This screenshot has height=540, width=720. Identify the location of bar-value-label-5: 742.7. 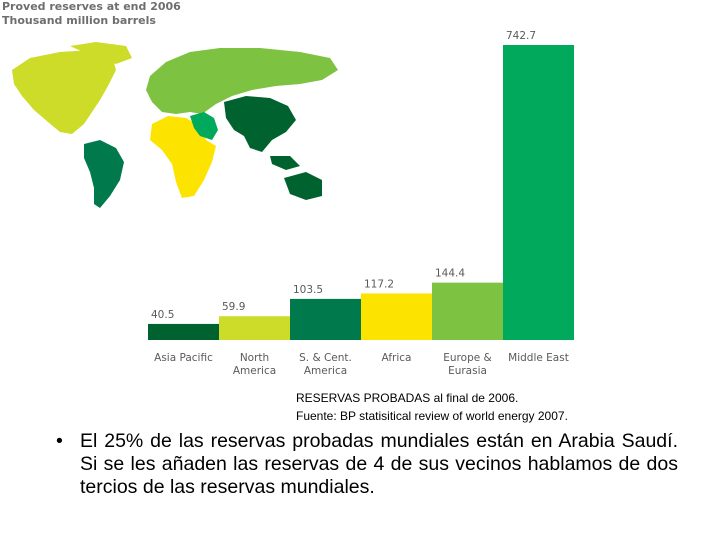
(521, 36).